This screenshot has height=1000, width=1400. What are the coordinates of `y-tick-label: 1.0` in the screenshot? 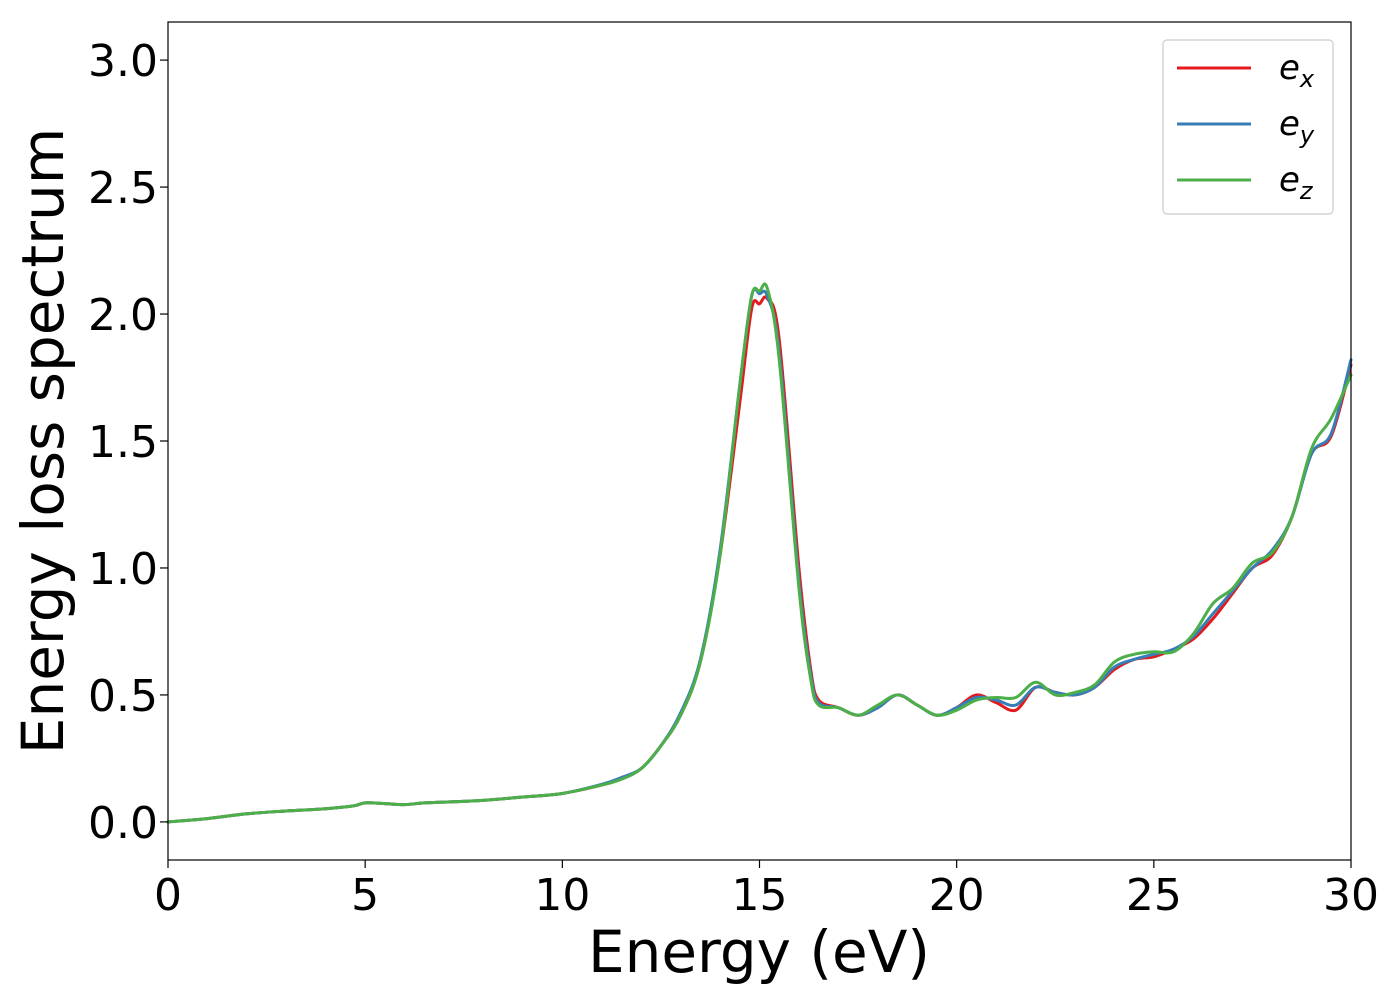 It's located at (123, 569).